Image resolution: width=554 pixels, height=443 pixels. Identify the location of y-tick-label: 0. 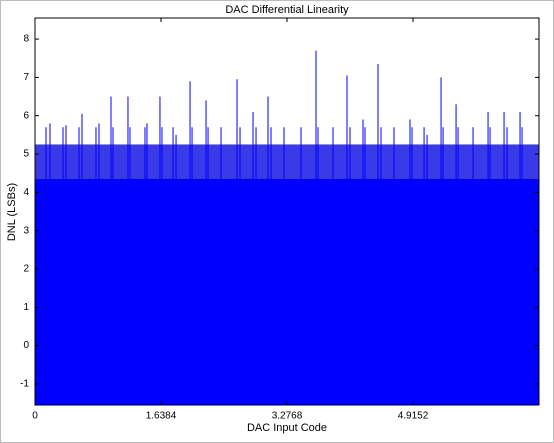
(26, 345).